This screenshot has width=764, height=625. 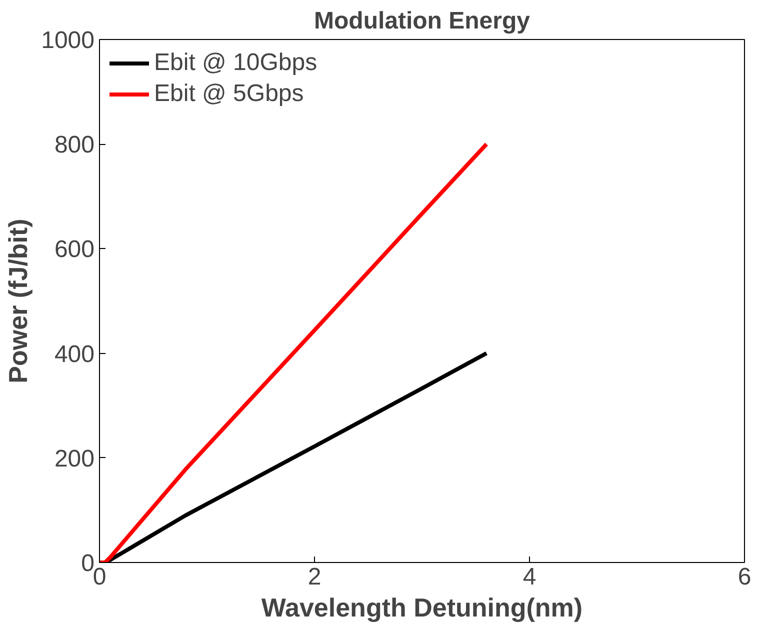 What do you see at coordinates (529, 577) in the screenshot?
I see `x-tick-label: 4` at bounding box center [529, 577].